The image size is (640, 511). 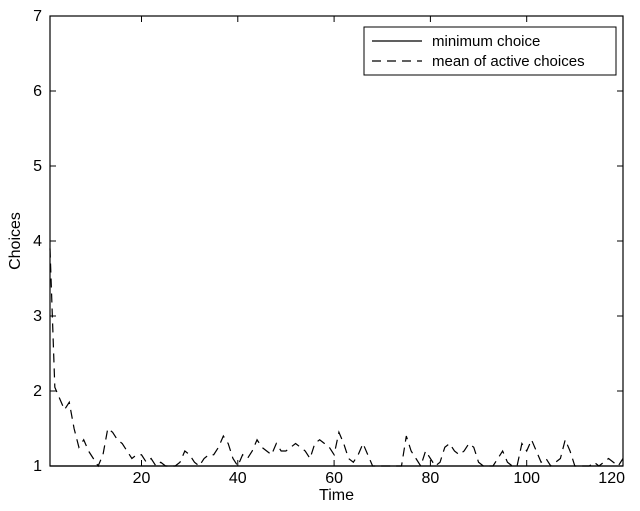 What do you see at coordinates (334, 478) in the screenshot?
I see `x-tick-label: 60` at bounding box center [334, 478].